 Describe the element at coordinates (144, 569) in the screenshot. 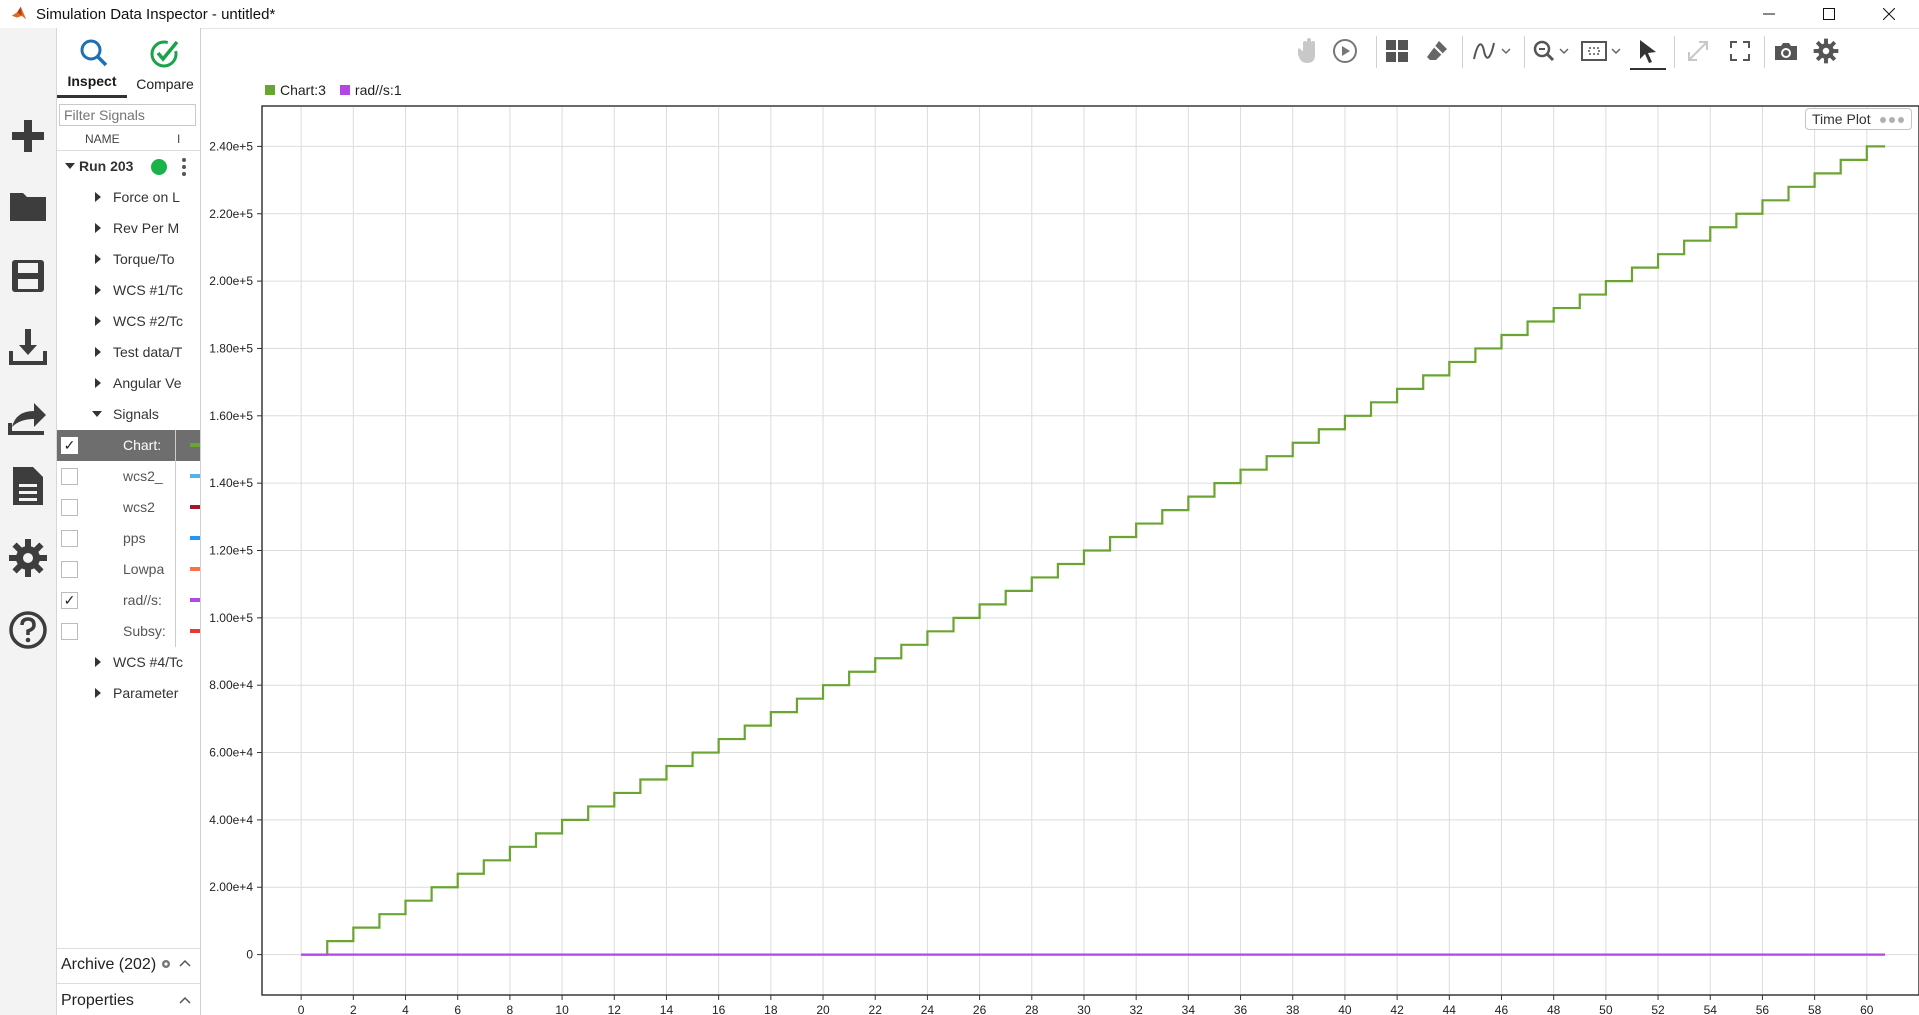

I see `signal-label: Lowpa` at that location.